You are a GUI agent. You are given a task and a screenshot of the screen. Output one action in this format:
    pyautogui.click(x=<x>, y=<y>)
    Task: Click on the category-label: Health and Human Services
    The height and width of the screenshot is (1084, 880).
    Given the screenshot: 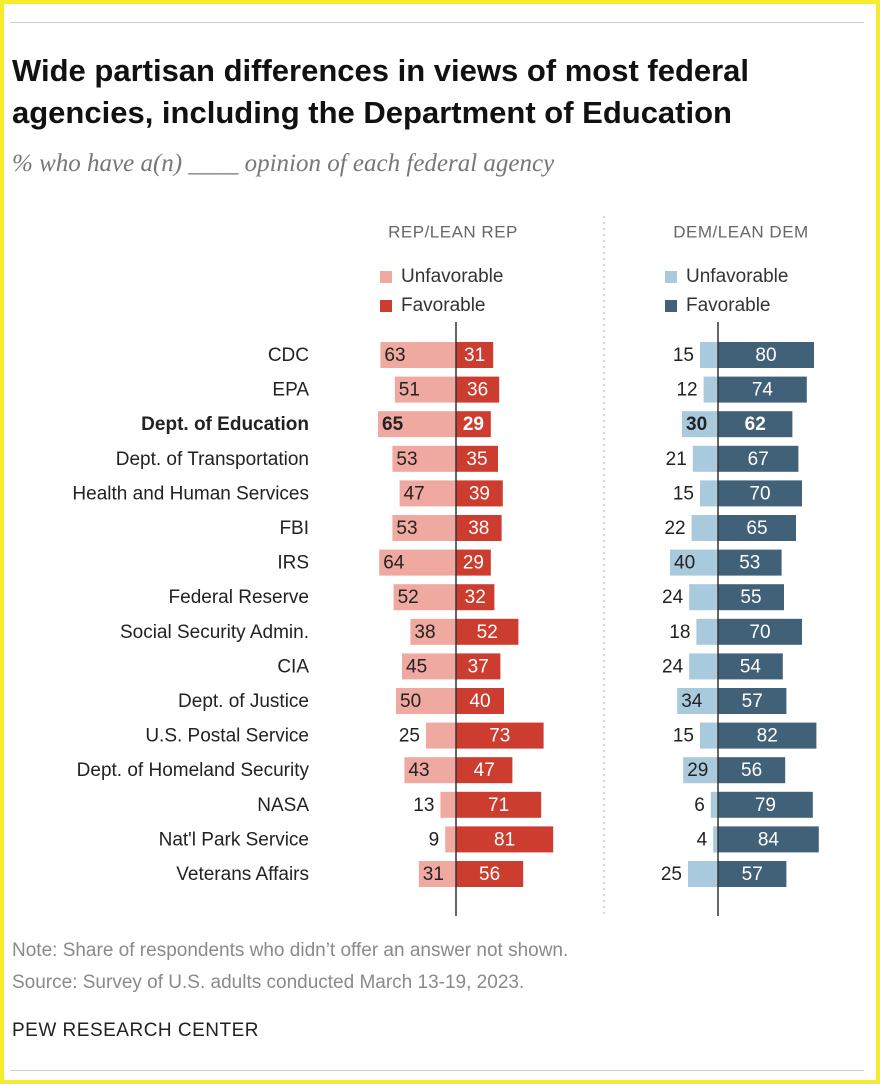 What is the action you would take?
    pyautogui.click(x=190, y=493)
    